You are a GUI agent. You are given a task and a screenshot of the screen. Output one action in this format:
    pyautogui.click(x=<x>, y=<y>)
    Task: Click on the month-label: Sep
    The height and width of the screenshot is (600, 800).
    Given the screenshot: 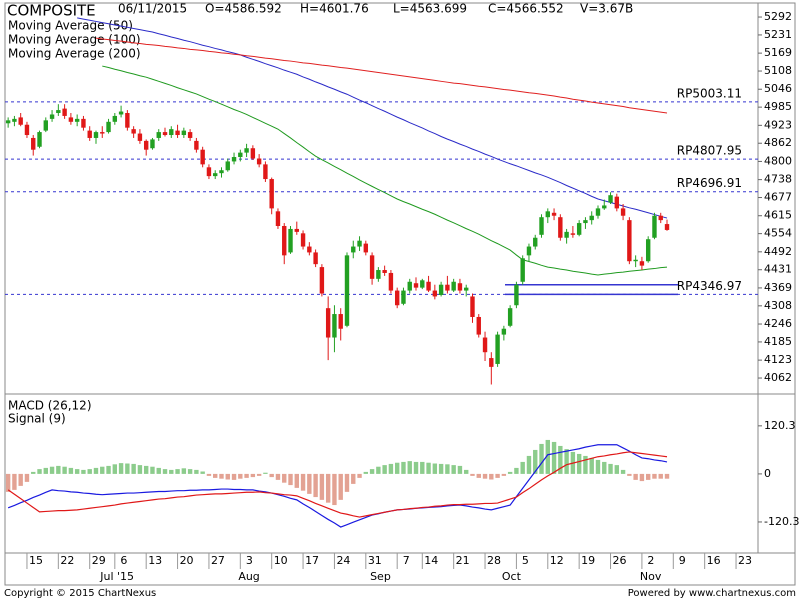 What is the action you would take?
    pyautogui.click(x=380, y=576)
    